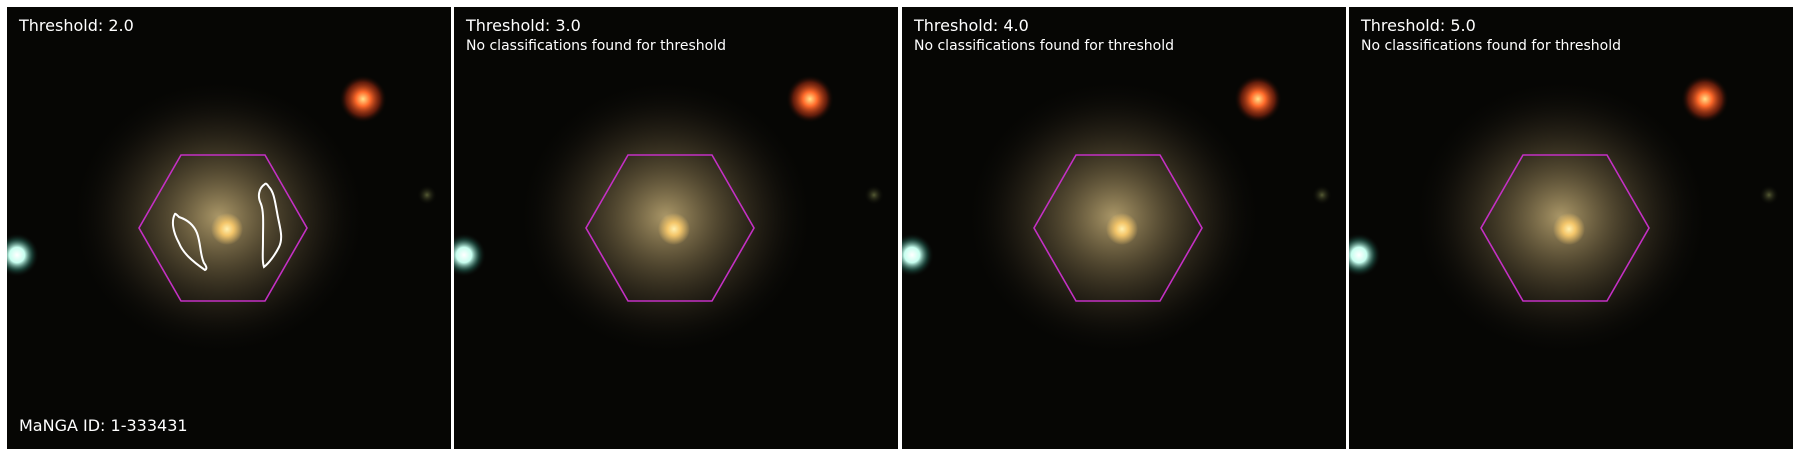 The image size is (1800, 457). What do you see at coordinates (523, 25) in the screenshot?
I see `threshold-label: Threshold: 3.0` at bounding box center [523, 25].